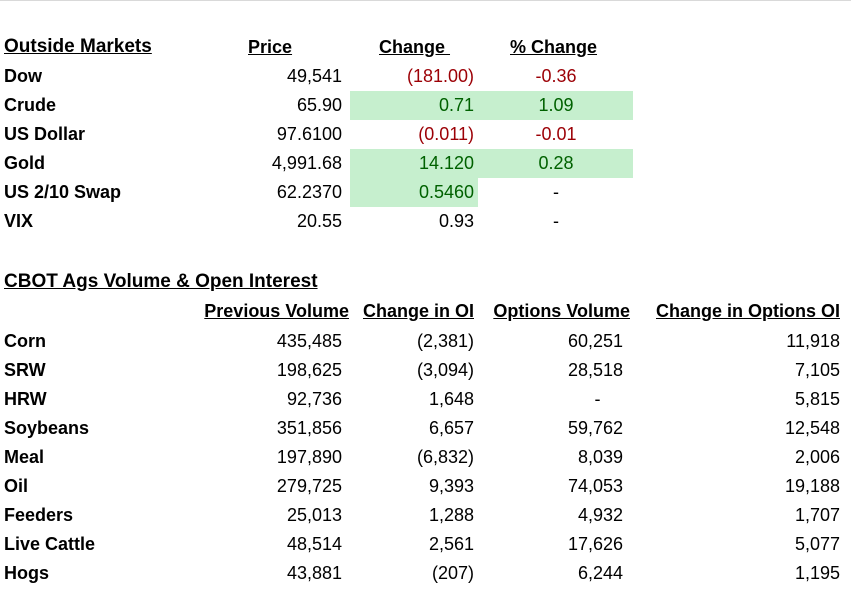  What do you see at coordinates (445, 341) in the screenshot?
I see `change-in-oi: (2,381)` at bounding box center [445, 341].